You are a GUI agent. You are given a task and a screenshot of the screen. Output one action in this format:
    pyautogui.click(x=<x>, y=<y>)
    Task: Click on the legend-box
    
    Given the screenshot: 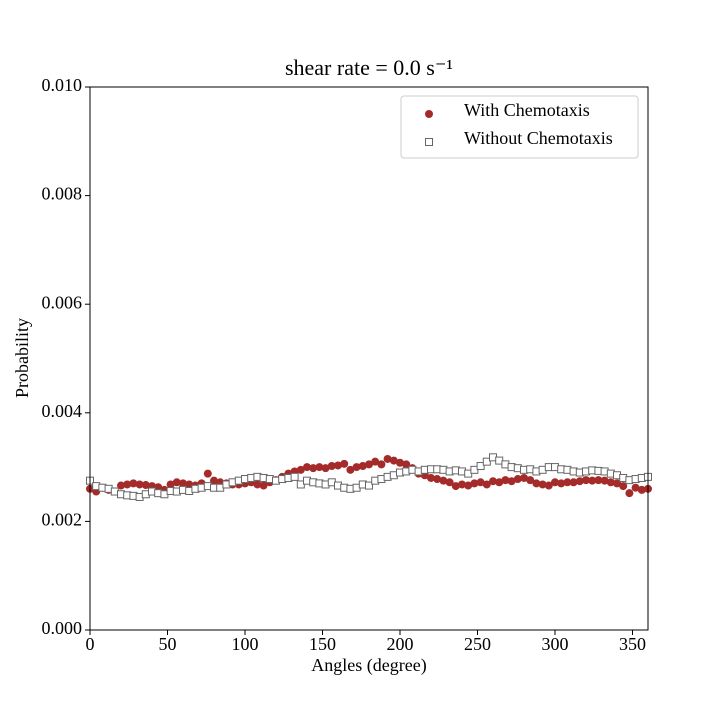 What is the action you would take?
    pyautogui.click(x=519, y=127)
    